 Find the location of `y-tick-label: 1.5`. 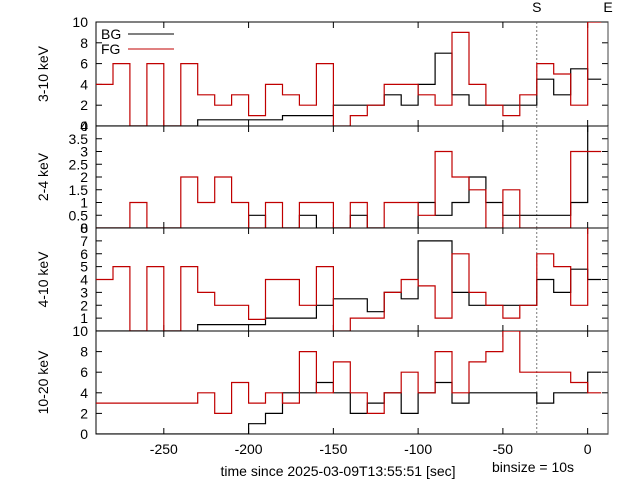

y-tick-label: 1.5 is located at coordinates (79, 190).